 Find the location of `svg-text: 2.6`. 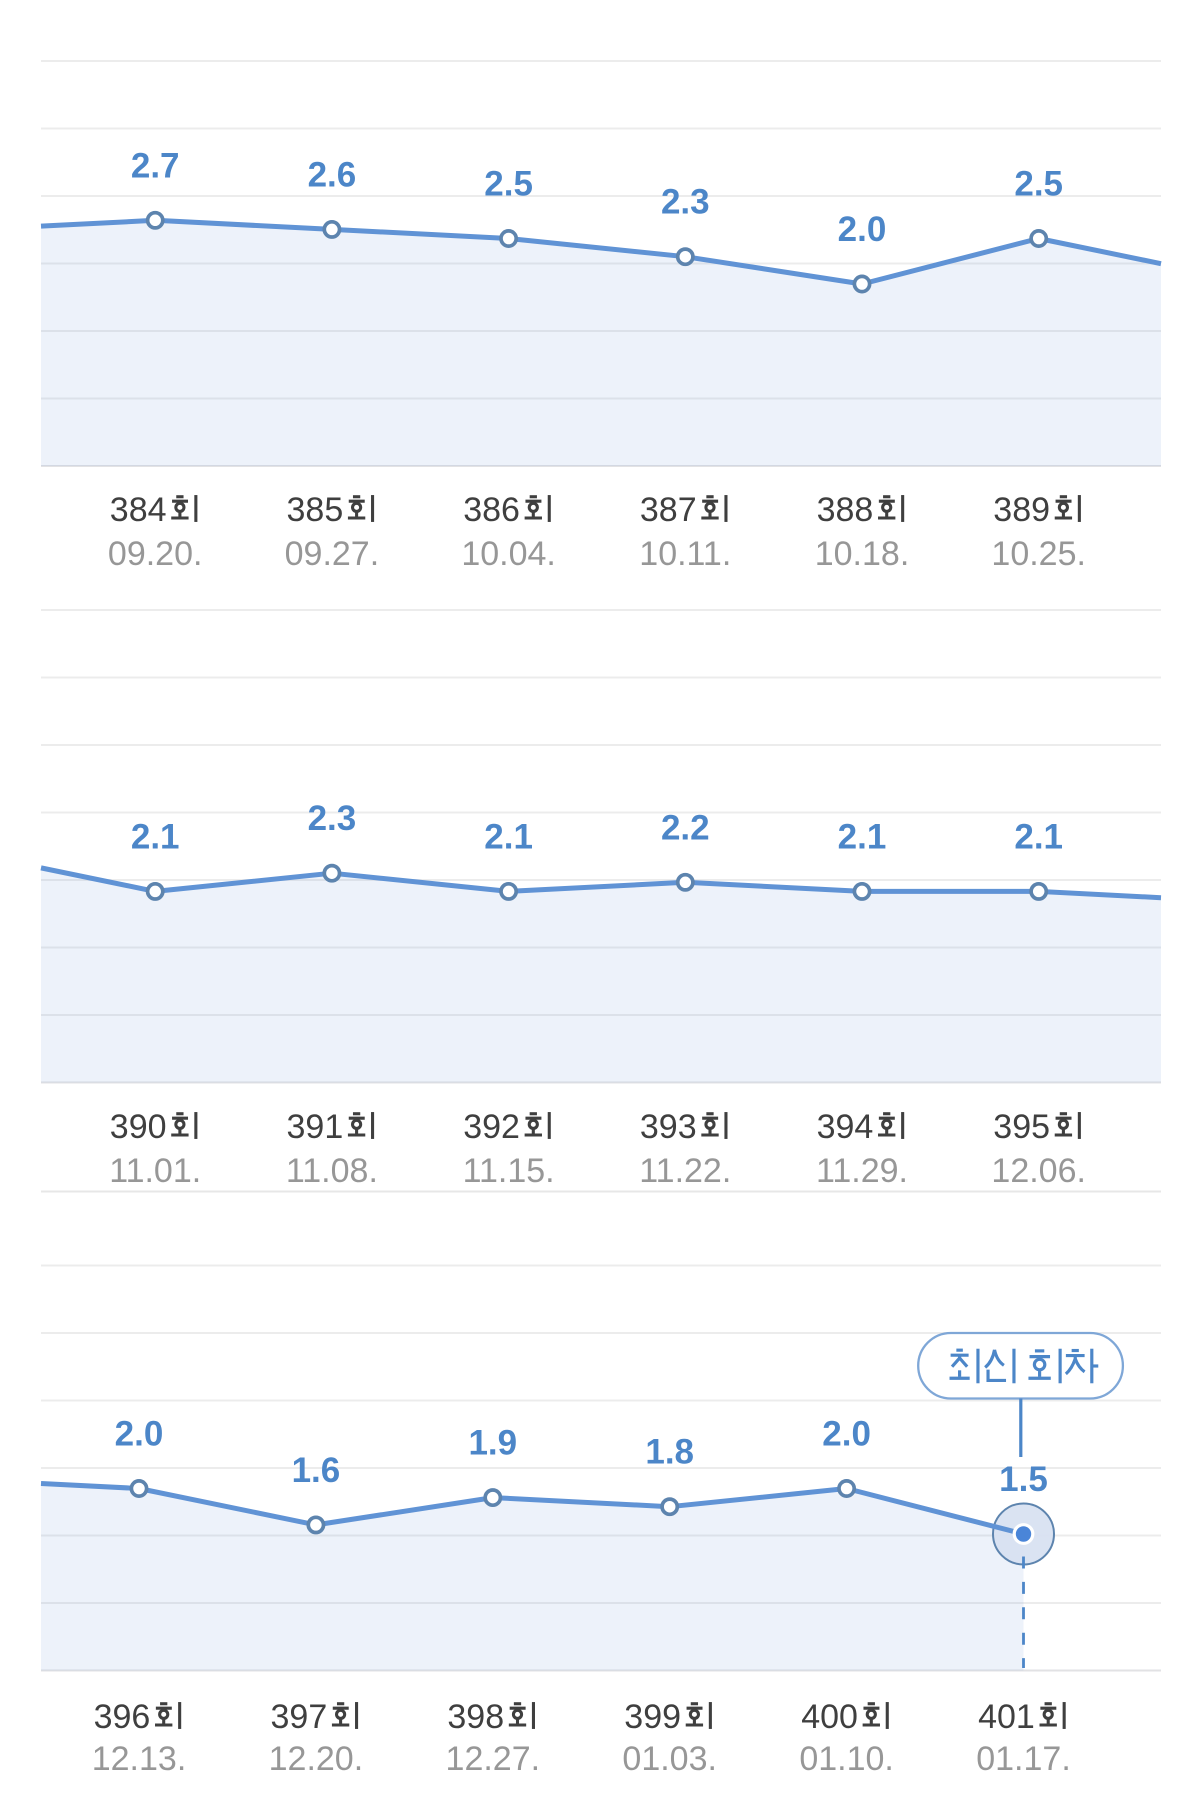

svg-text: 2.6 is located at coordinates (332, 174).